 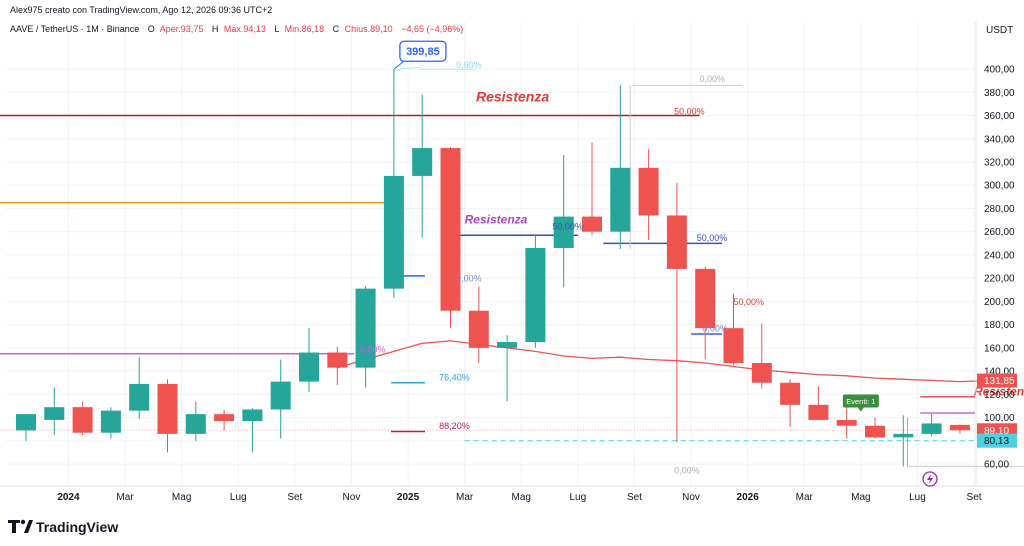 I want to click on resistenza-label-bottom: Resistenza, so click(x=999, y=392).